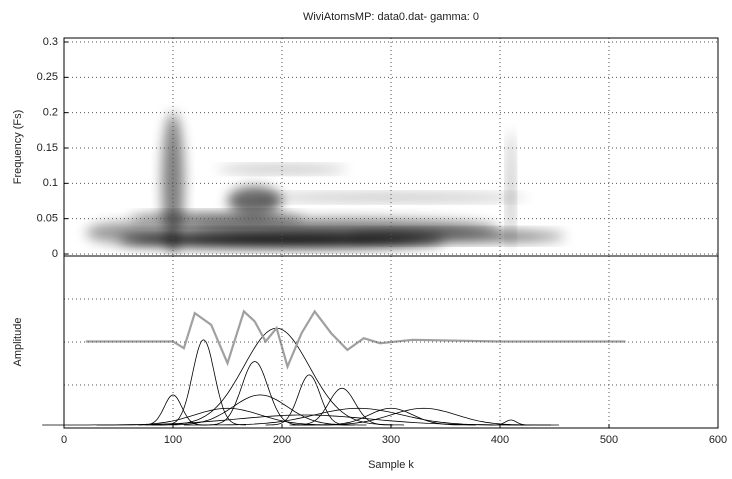 This screenshot has height=479, width=732. Describe the element at coordinates (391, 17) in the screenshot. I see `chart-title: WiviAtomsMP: data0.dat- gamma: 0` at that location.